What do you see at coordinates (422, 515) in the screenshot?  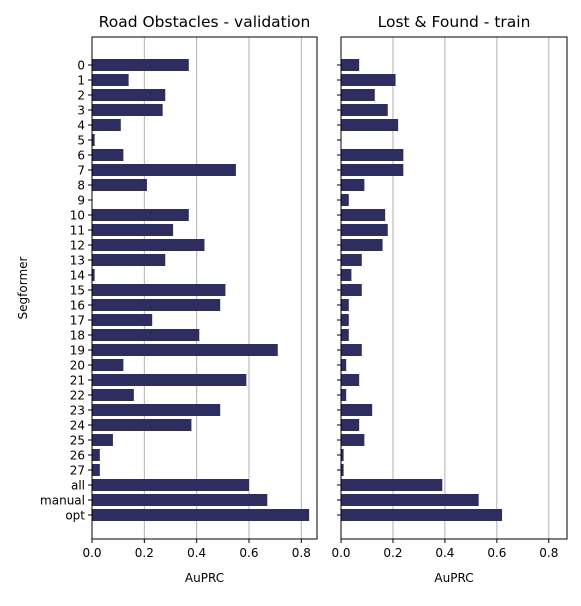 I see `bar-2-opt` at bounding box center [422, 515].